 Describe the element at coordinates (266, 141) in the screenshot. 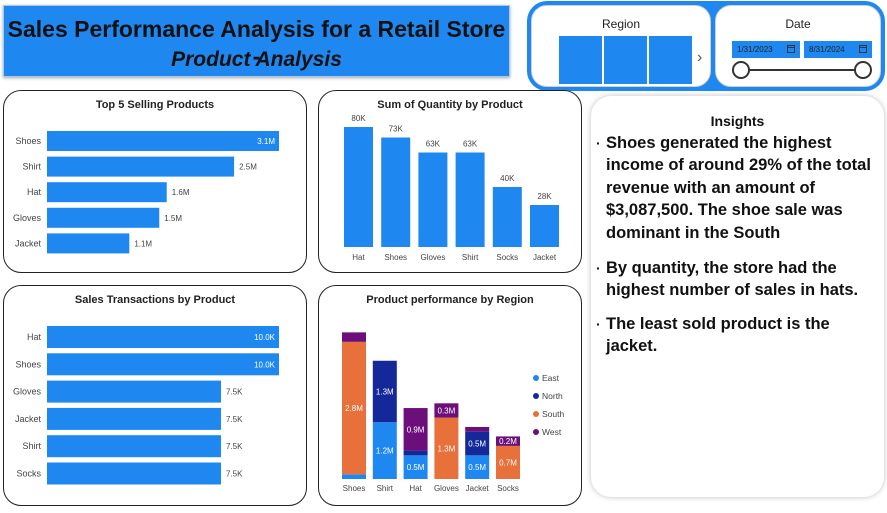

I see `data-label: 3.1M` at that location.